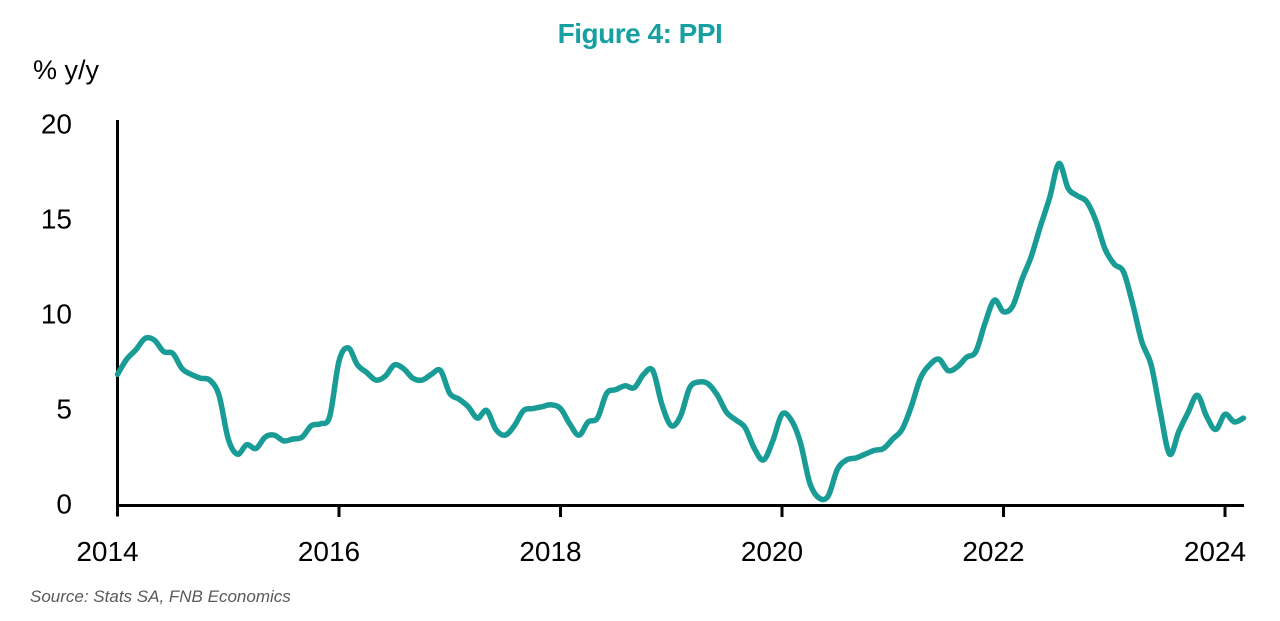 This screenshot has height=621, width=1280. I want to click on y-tick-label: 0, so click(64, 504).